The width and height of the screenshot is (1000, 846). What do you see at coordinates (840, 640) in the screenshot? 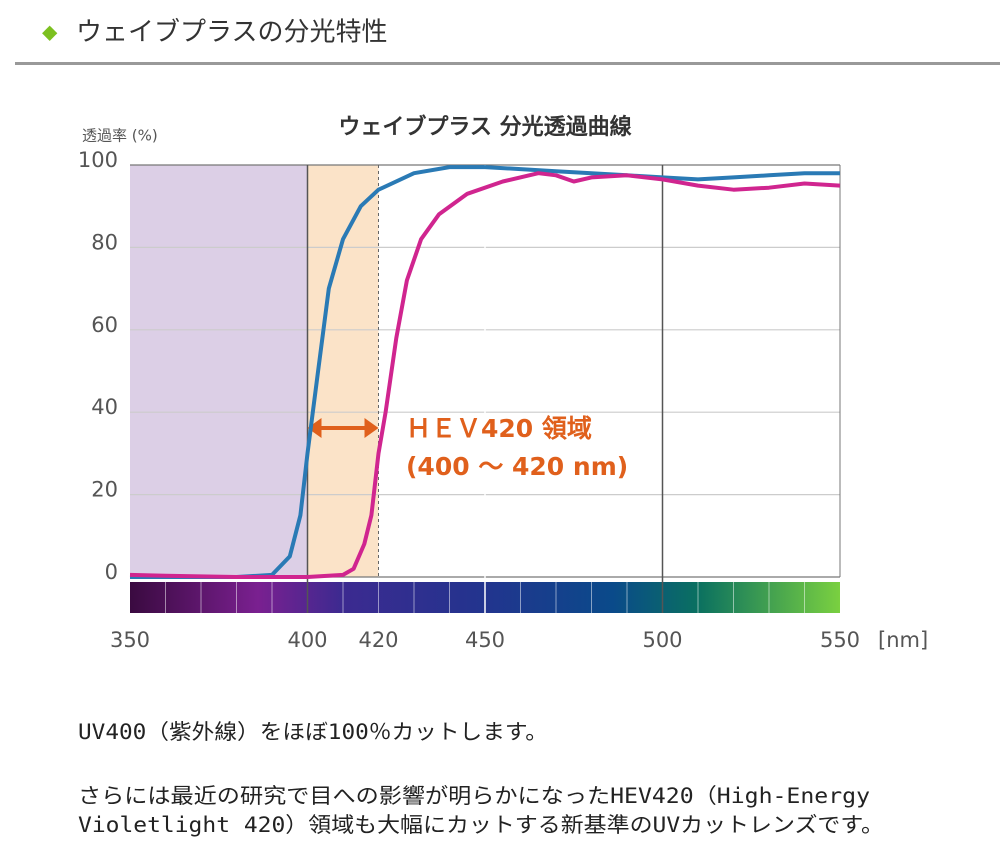
I see `x-tick-label: 550` at bounding box center [840, 640].